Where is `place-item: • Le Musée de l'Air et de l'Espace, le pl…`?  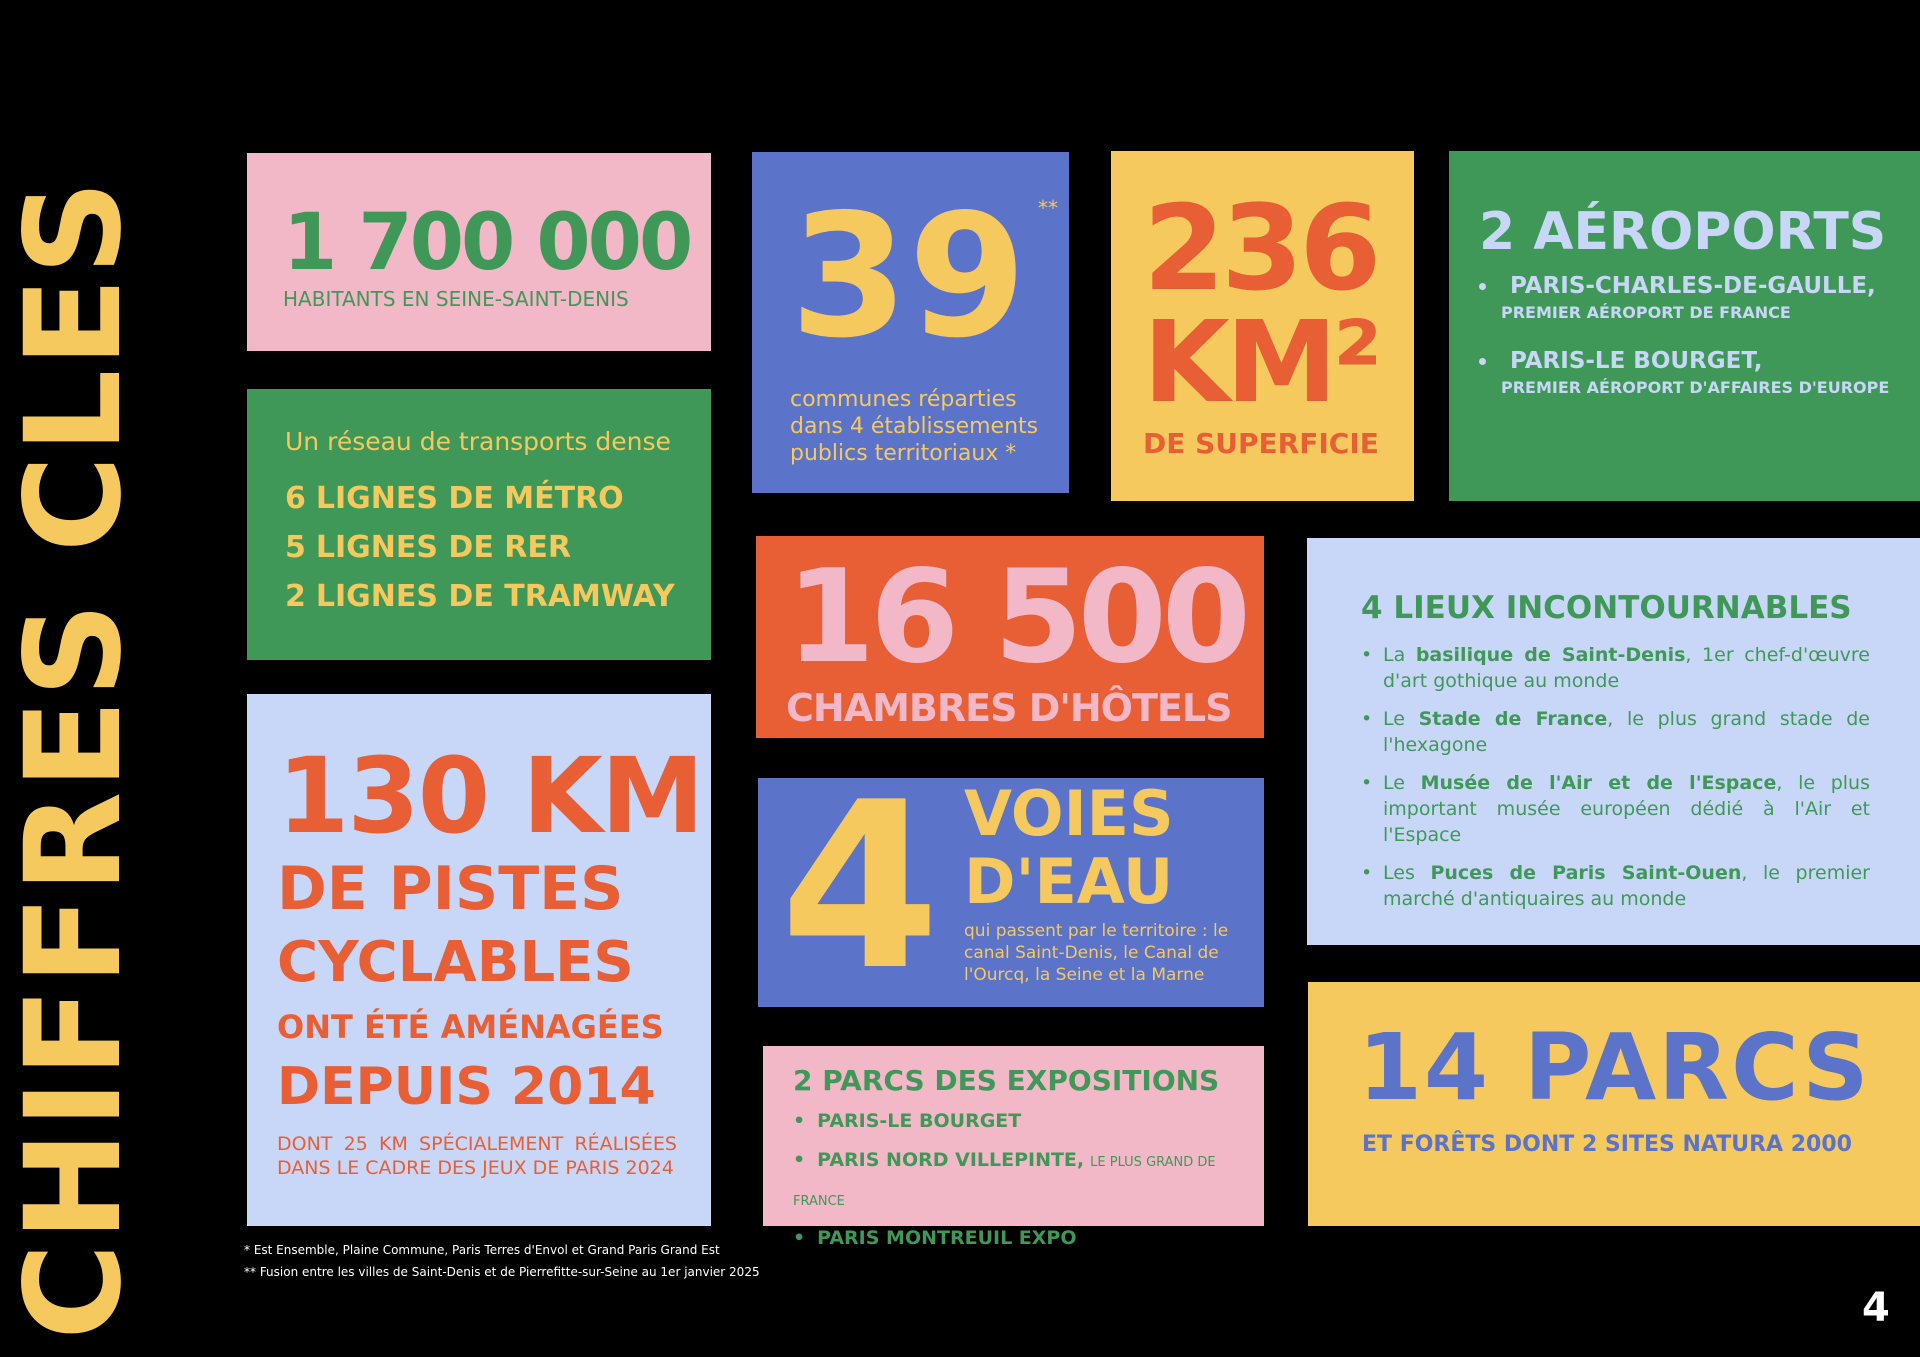 place-item: • Le Musée de l'Air et de l'Espace, le pl… is located at coordinates (1615, 809).